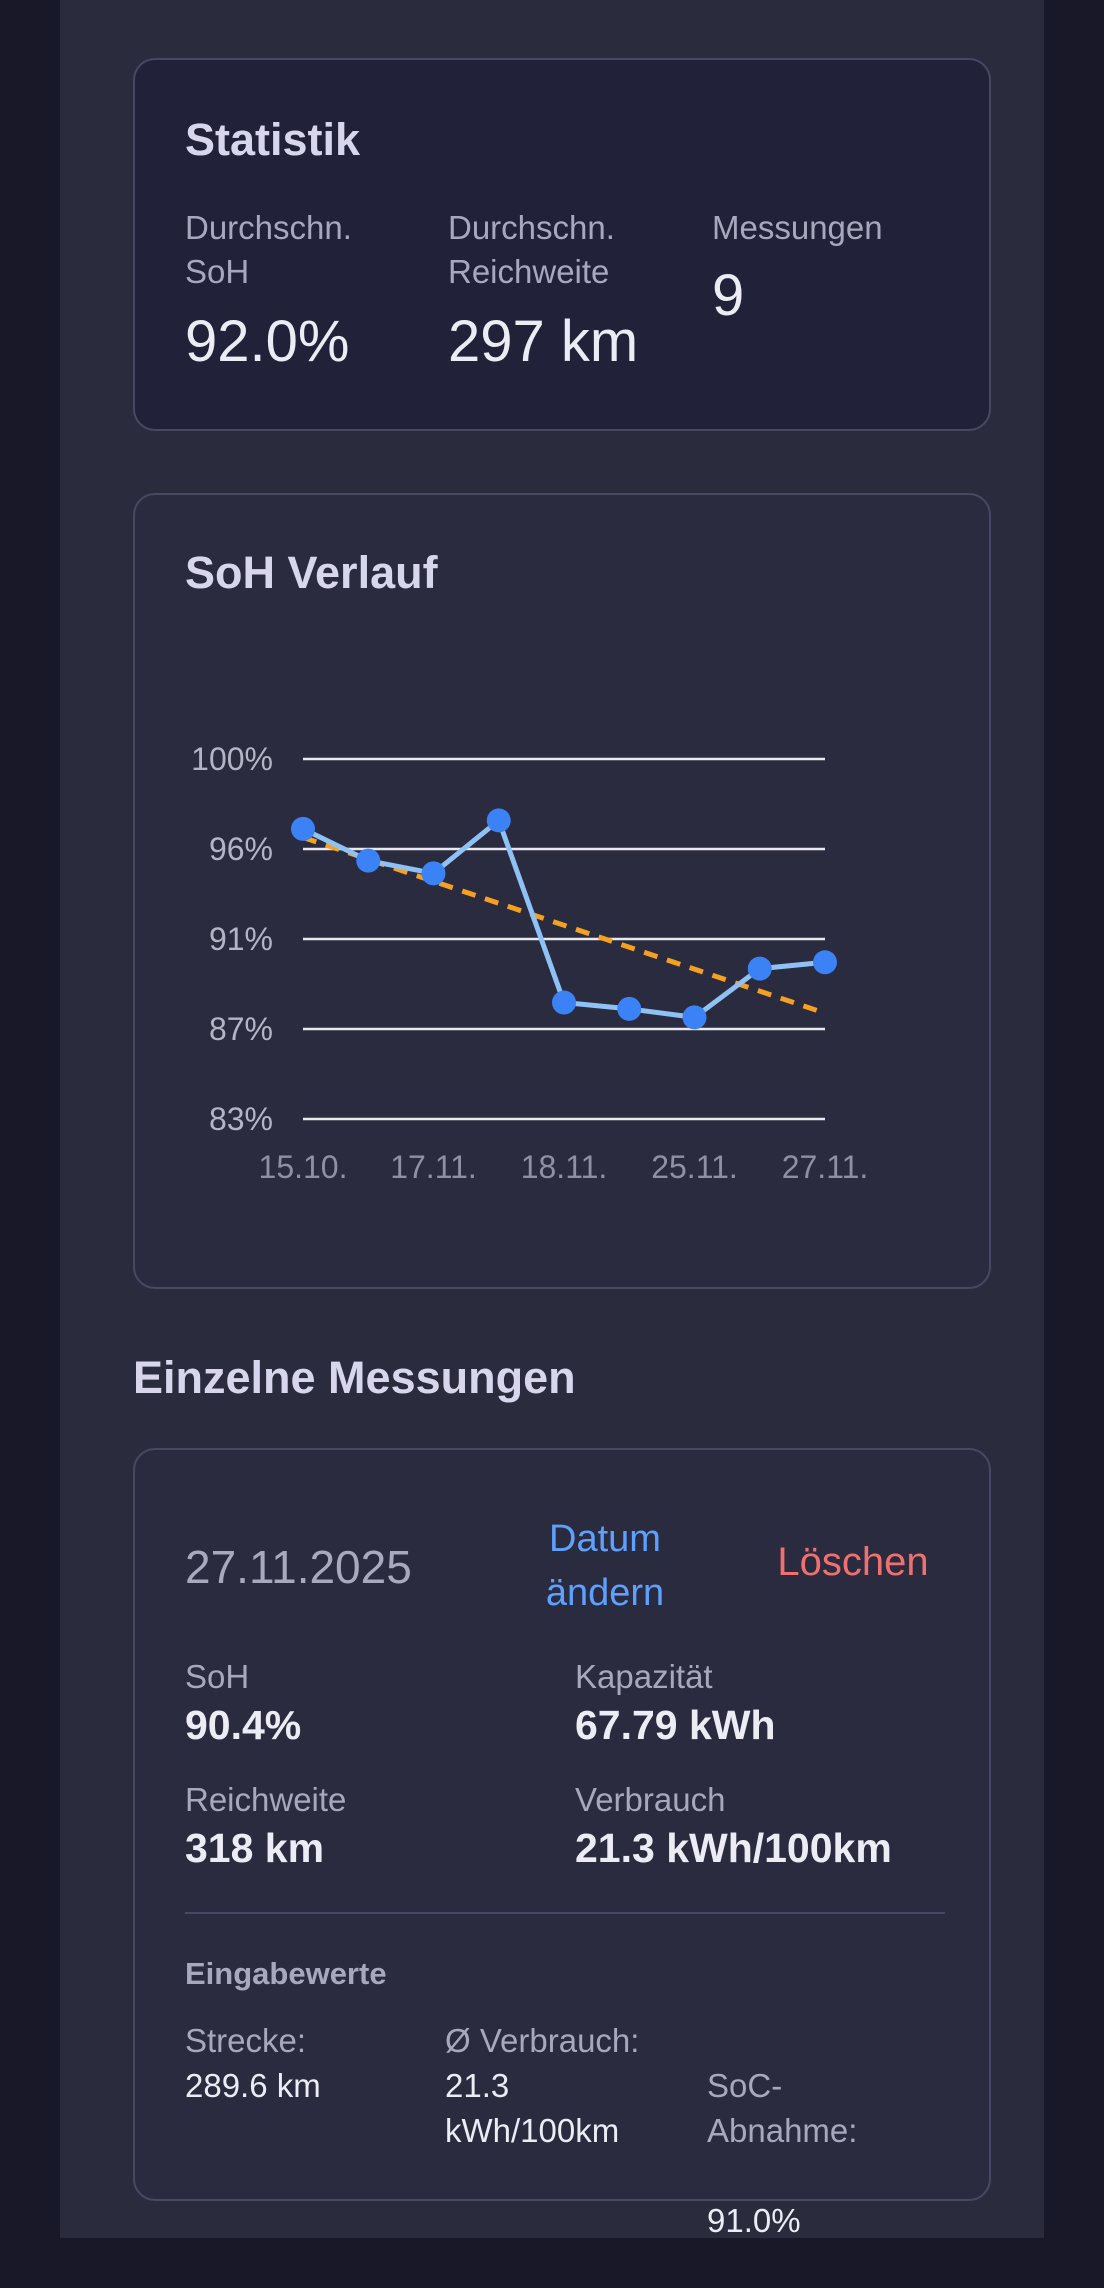 This screenshot has width=1104, height=2288. Describe the element at coordinates (733, 1848) in the screenshot. I see `measurement-consumption-value: 21.3 kWh/100km` at that location.